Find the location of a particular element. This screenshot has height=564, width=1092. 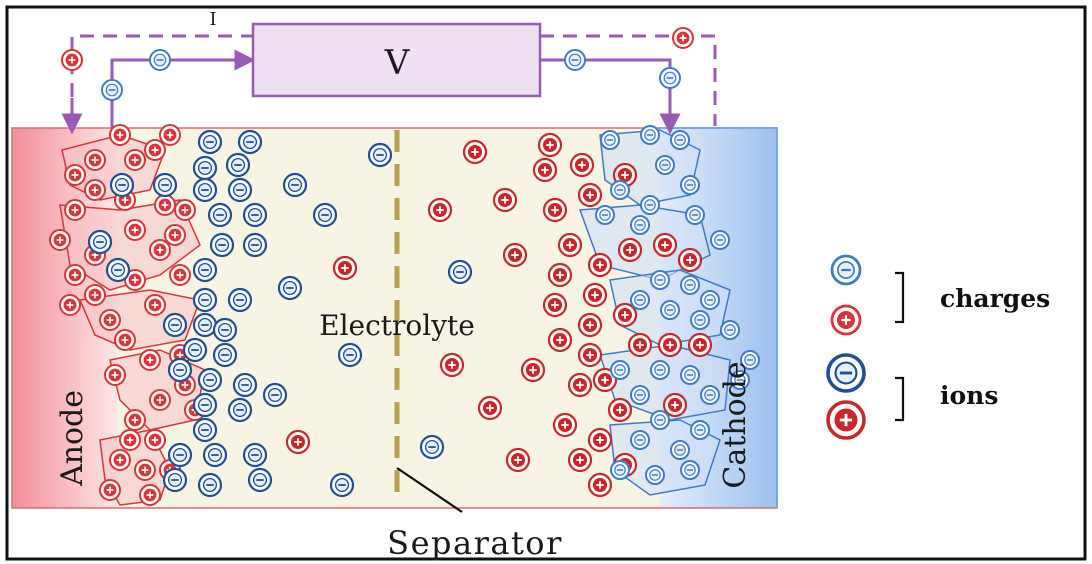

voltmeter-box is located at coordinates (396, 60).